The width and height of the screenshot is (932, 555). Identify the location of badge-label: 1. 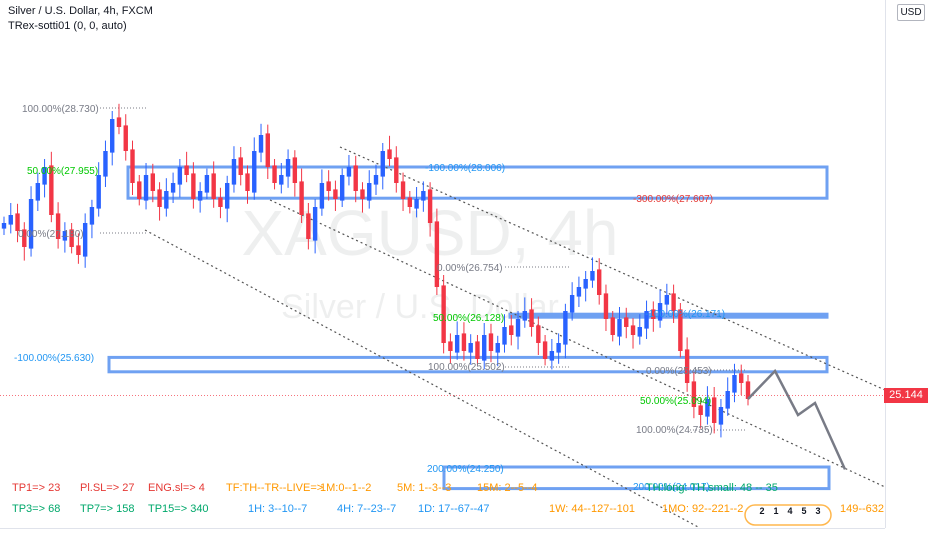
(775, 511).